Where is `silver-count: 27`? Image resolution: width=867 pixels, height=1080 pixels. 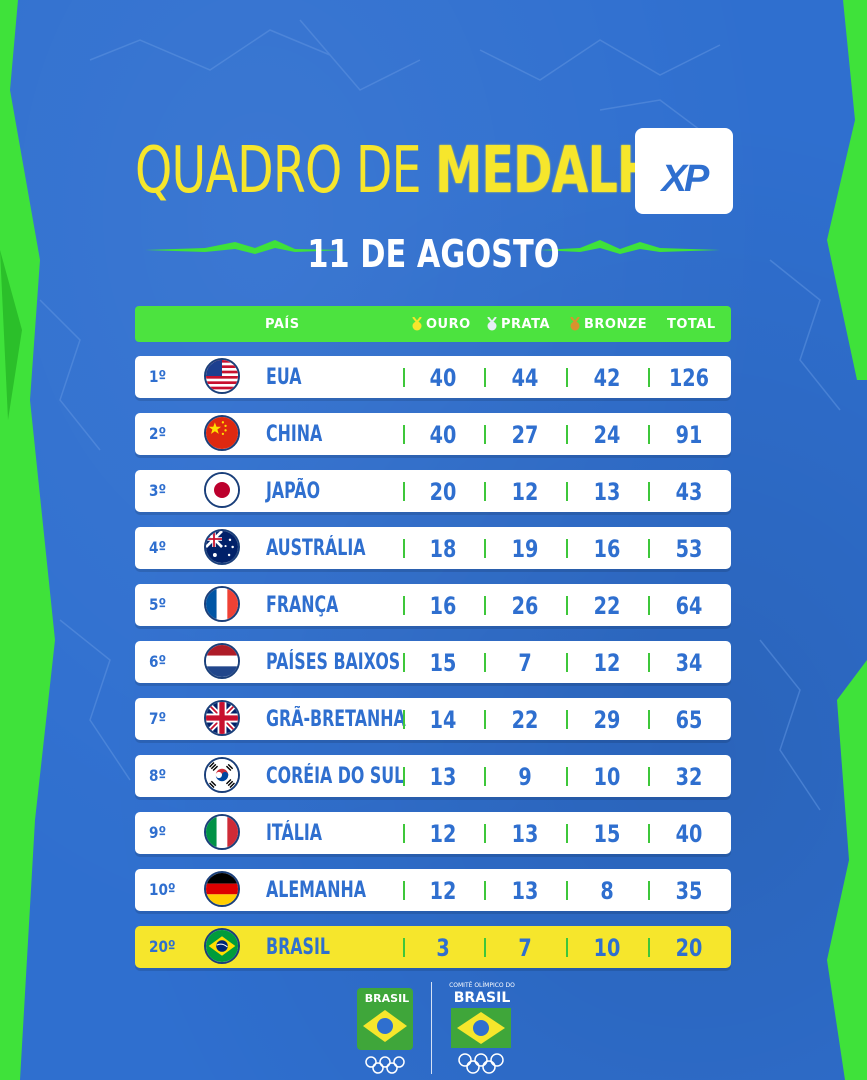
silver-count: 27 is located at coordinates (525, 435).